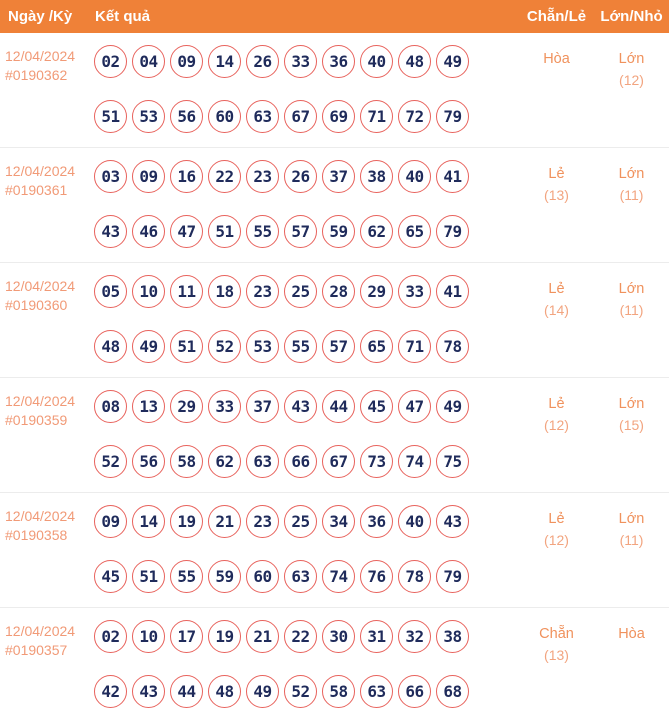 Image resolution: width=669 pixels, height=716 pixels. Describe the element at coordinates (305, 231) in the screenshot. I see `numbers-line-2: 43 46 47 51 55 57 59 62 65 79` at that location.